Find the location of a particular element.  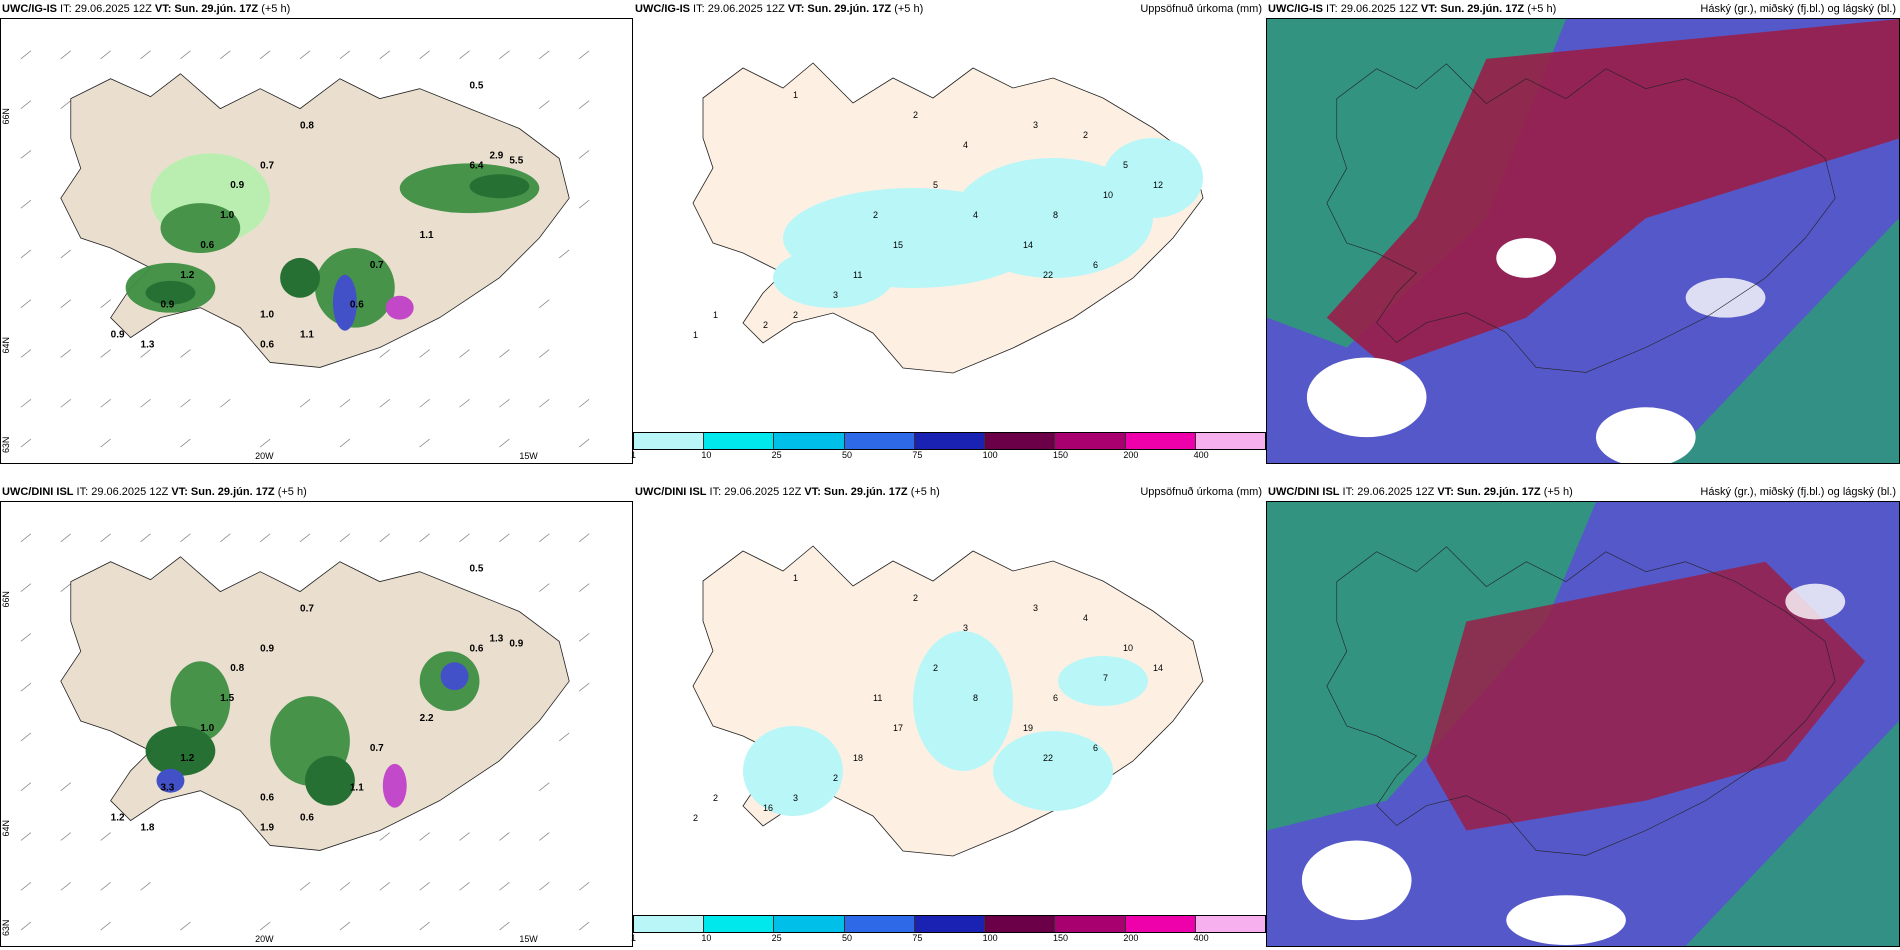

precip-value-label: 10 is located at coordinates (1128, 648).